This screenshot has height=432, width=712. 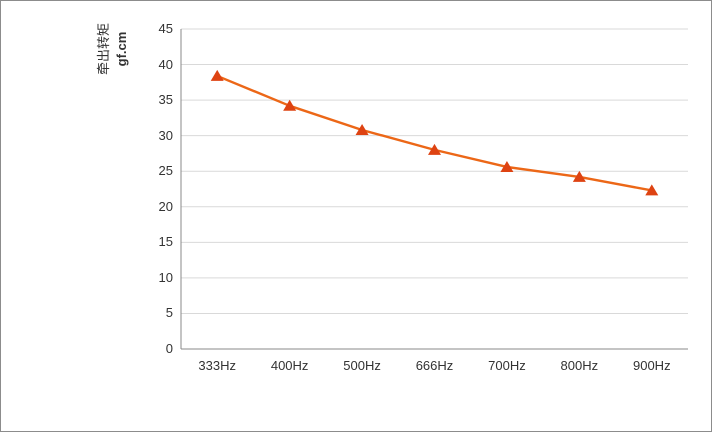 I want to click on x-category-label: 666Hz, so click(x=434, y=365).